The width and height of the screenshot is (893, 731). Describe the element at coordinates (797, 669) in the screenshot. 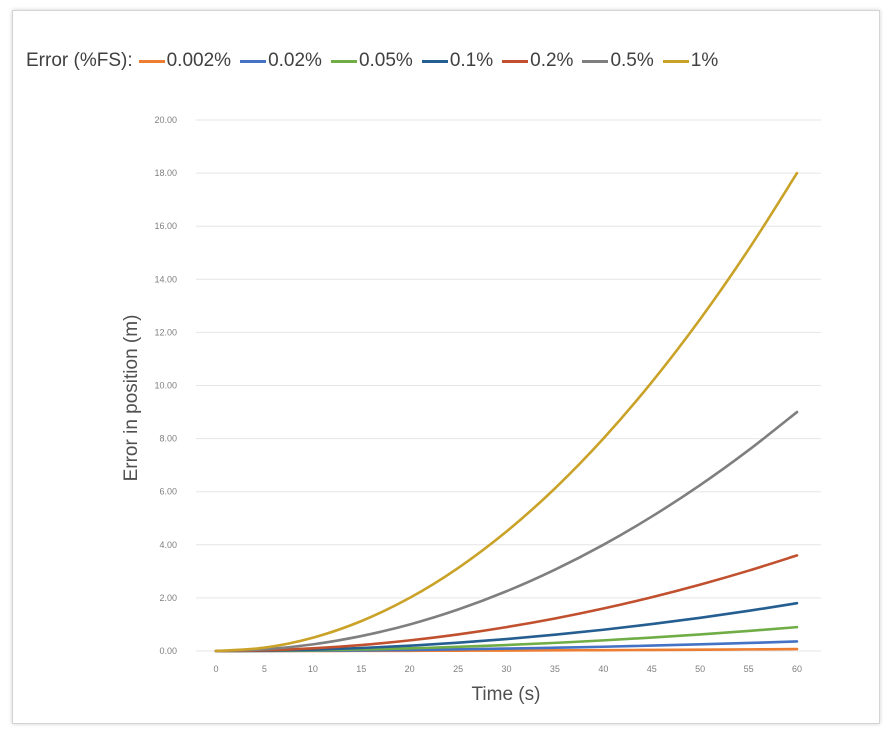

I see `x-tick-label: 60` at that location.